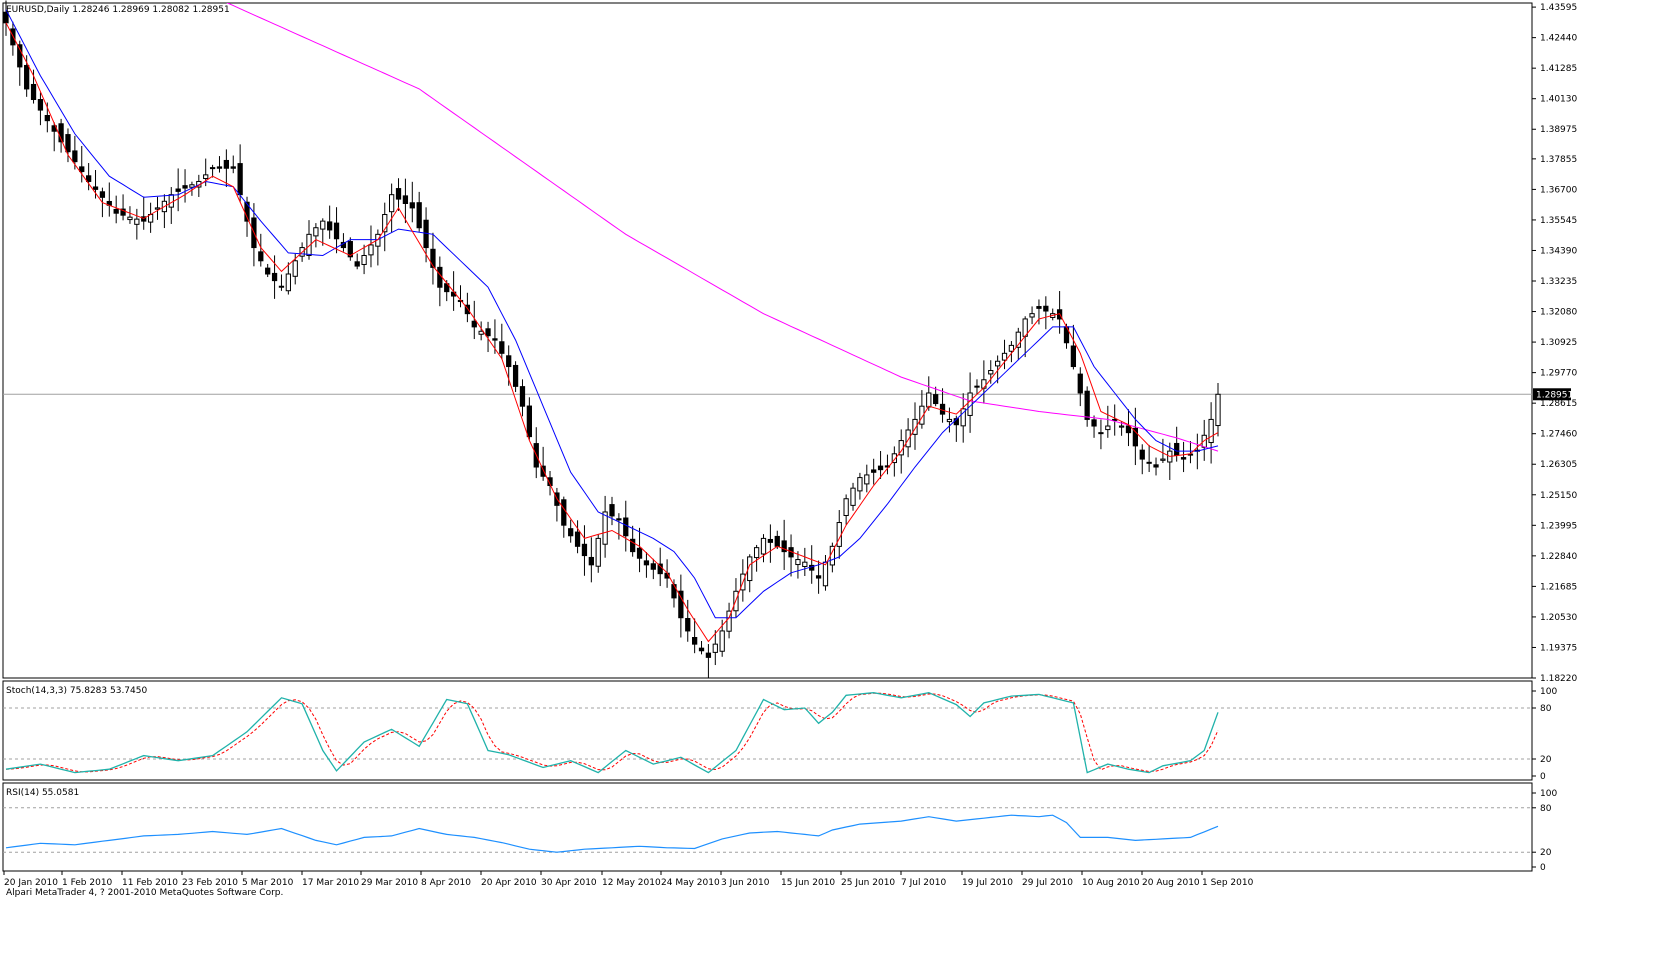  What do you see at coordinates (1546, 809) in the screenshot?
I see `rsi-tick-label: 80` at bounding box center [1546, 809].